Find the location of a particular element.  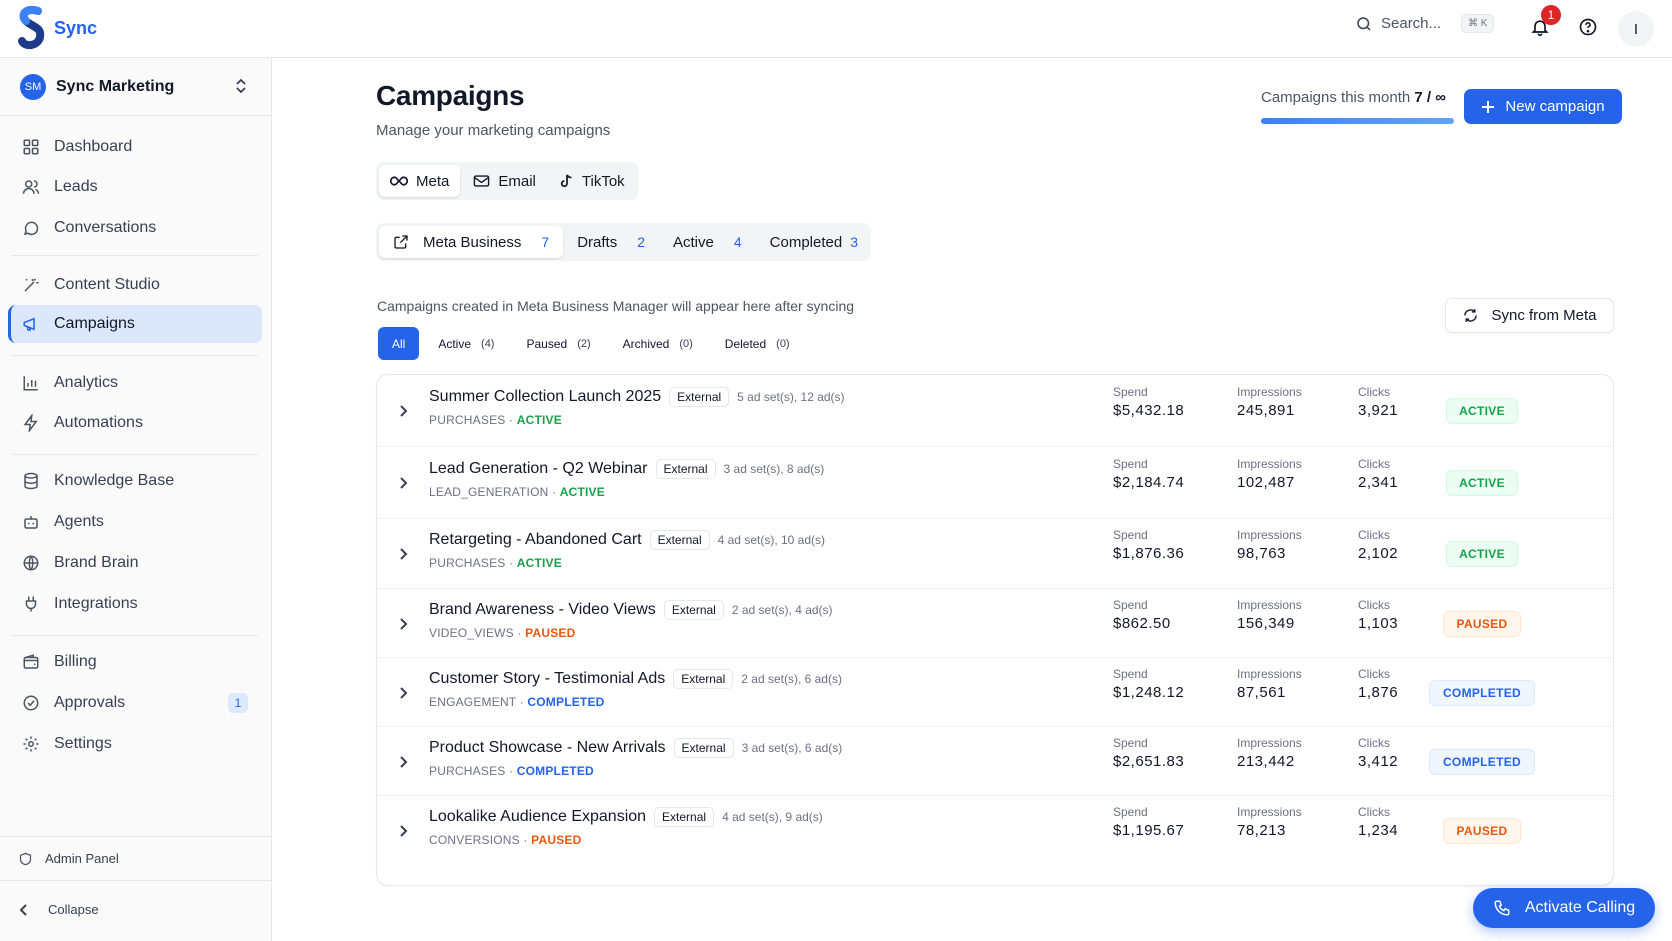

campaign-objective-line: PURCHASES · ACTIVE is located at coordinates (495, 420).